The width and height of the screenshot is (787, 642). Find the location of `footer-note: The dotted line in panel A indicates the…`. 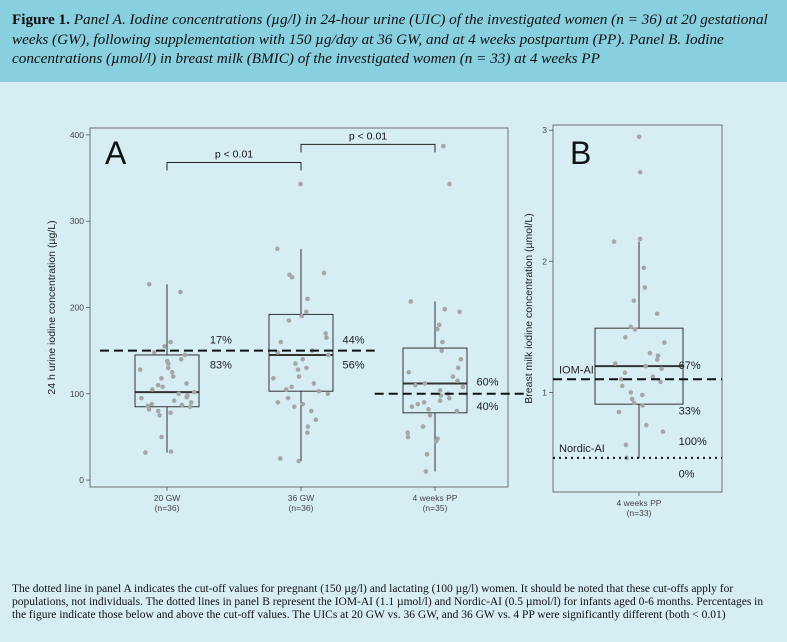

footer-note: The dotted line in panel A indicates the… is located at coordinates (388, 602).